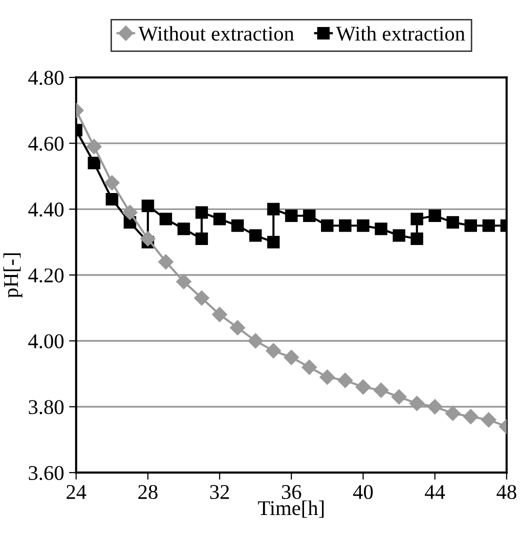  I want to click on x-tick-label: 36, so click(292, 492).